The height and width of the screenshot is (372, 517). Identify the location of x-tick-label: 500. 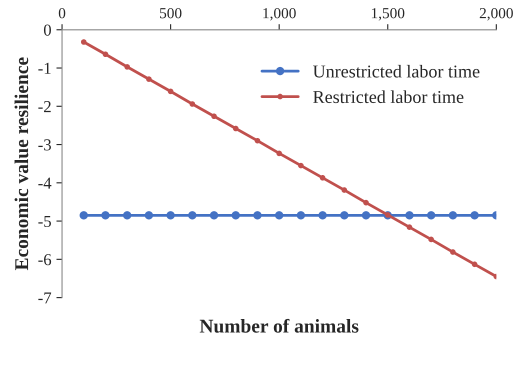
(171, 13).